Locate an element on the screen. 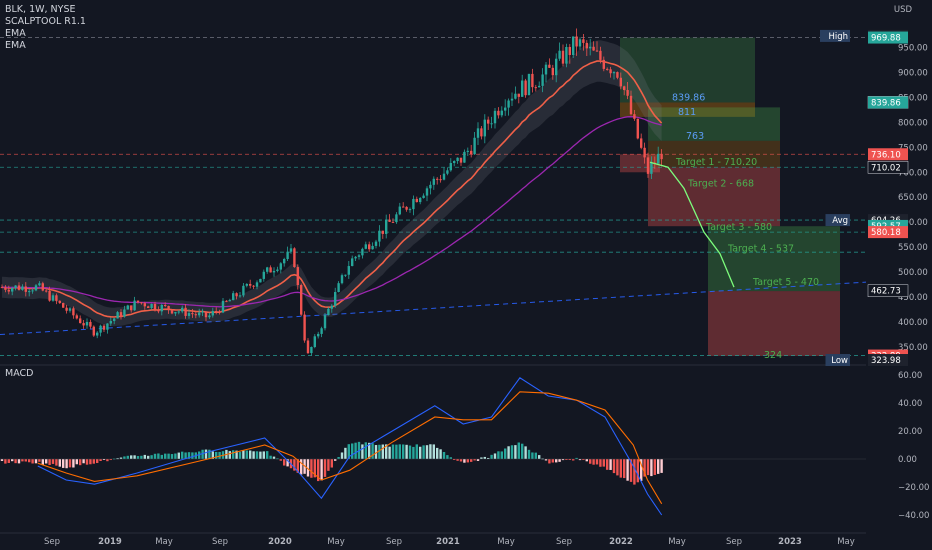 The image size is (932, 550). indicator-scalptool: SCALPTOOL R1.1 is located at coordinates (45, 21).